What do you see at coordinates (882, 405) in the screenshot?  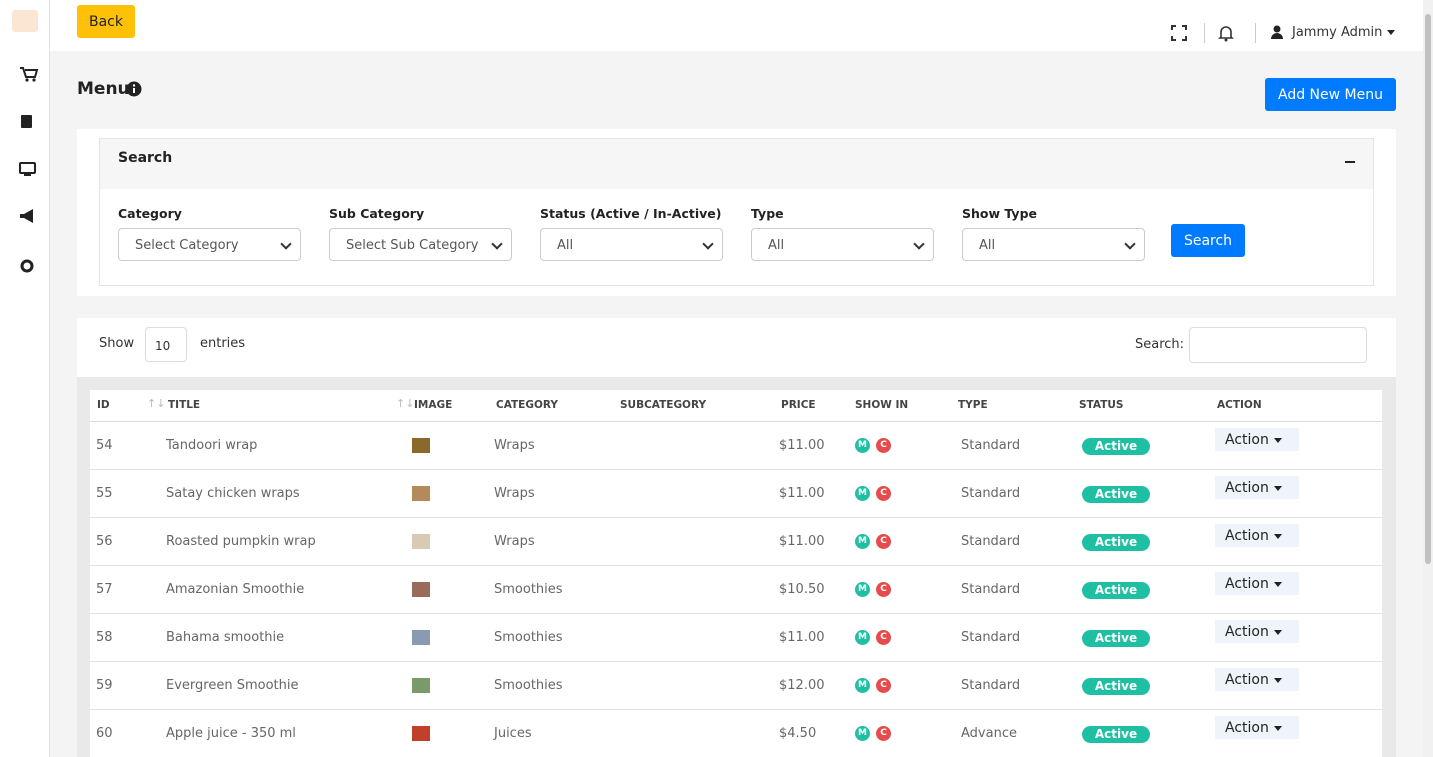 I see `column-header: SHOW IN` at bounding box center [882, 405].